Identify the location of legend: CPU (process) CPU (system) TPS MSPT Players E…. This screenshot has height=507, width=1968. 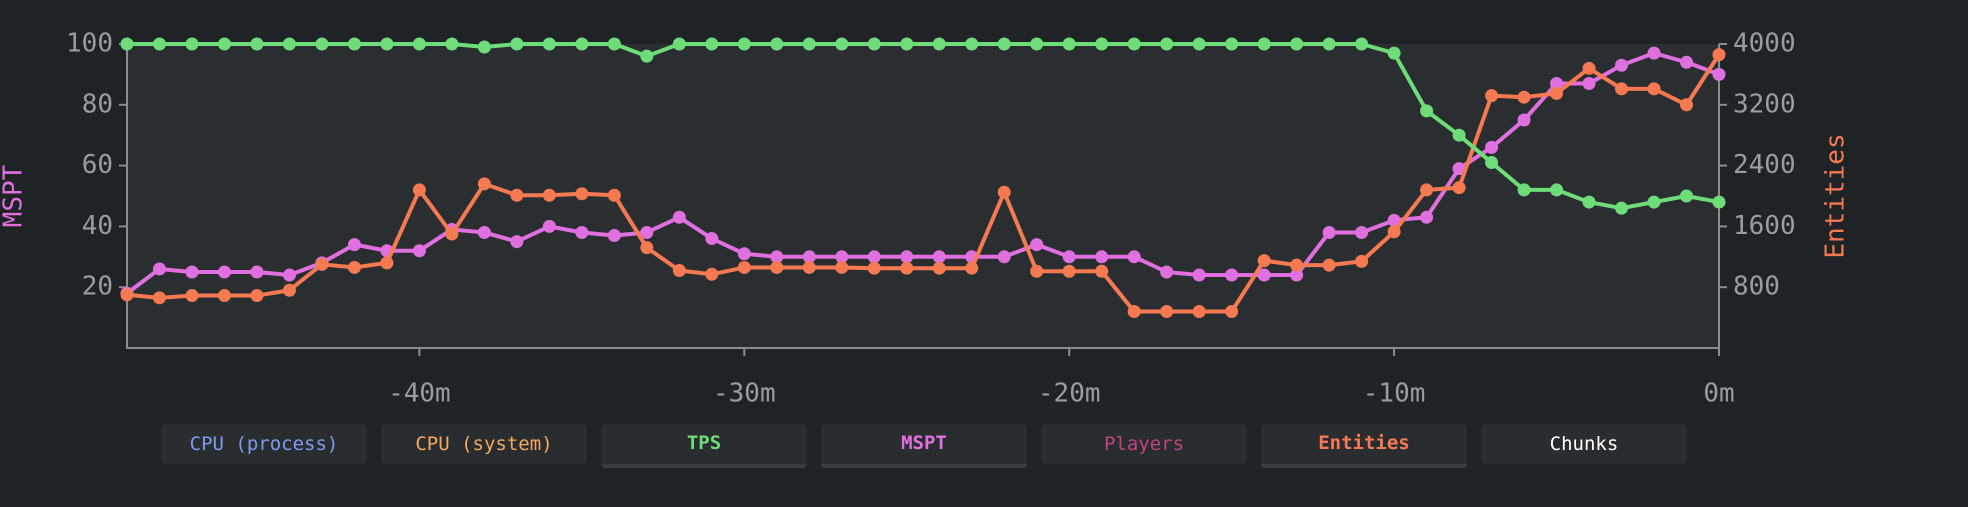
(984, 448).